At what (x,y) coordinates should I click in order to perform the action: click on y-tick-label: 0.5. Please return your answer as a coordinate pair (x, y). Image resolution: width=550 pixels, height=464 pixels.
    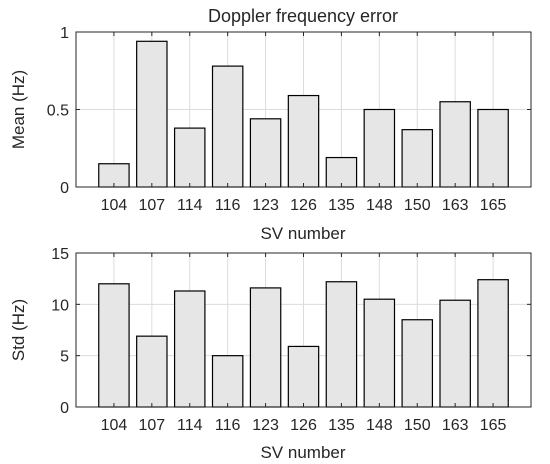
    Looking at the image, I should click on (58, 111).